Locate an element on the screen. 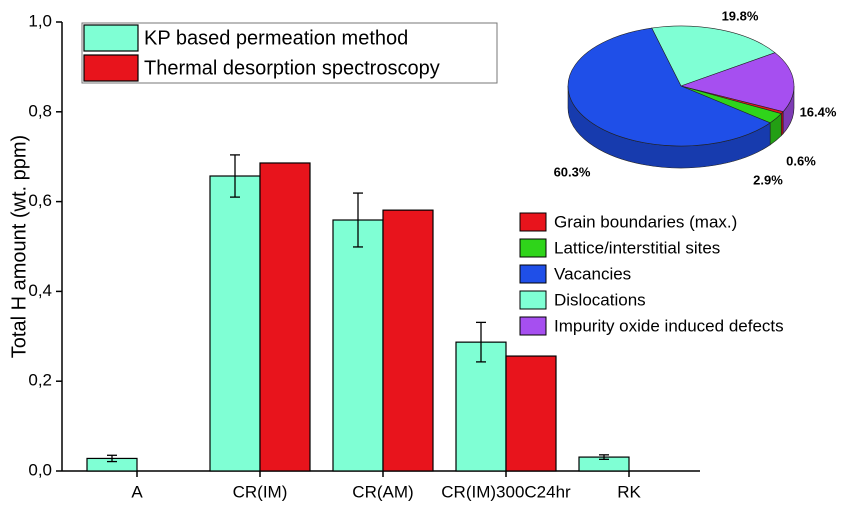 The width and height of the screenshot is (848, 510). y-axis-label: Total H amount (wt. ppm) is located at coordinates (19, 246).